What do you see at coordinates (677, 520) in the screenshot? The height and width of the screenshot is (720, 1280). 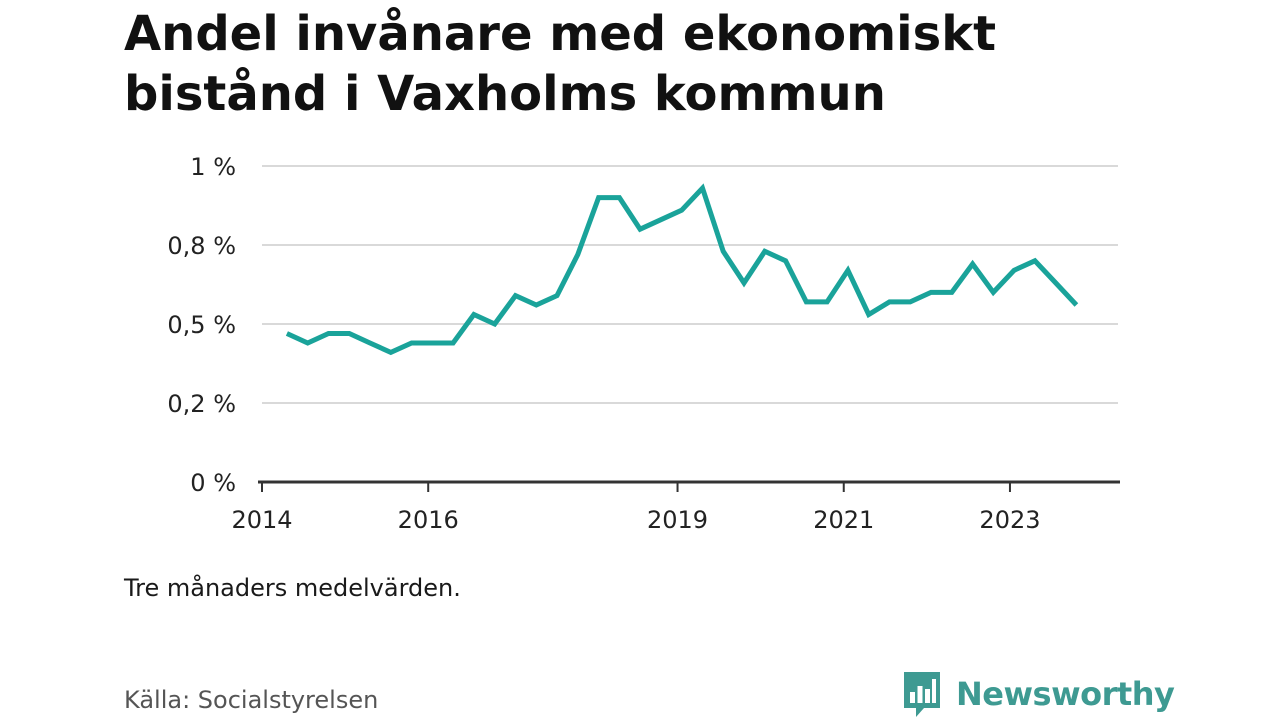 I see `x-tick-label: 2019` at bounding box center [677, 520].